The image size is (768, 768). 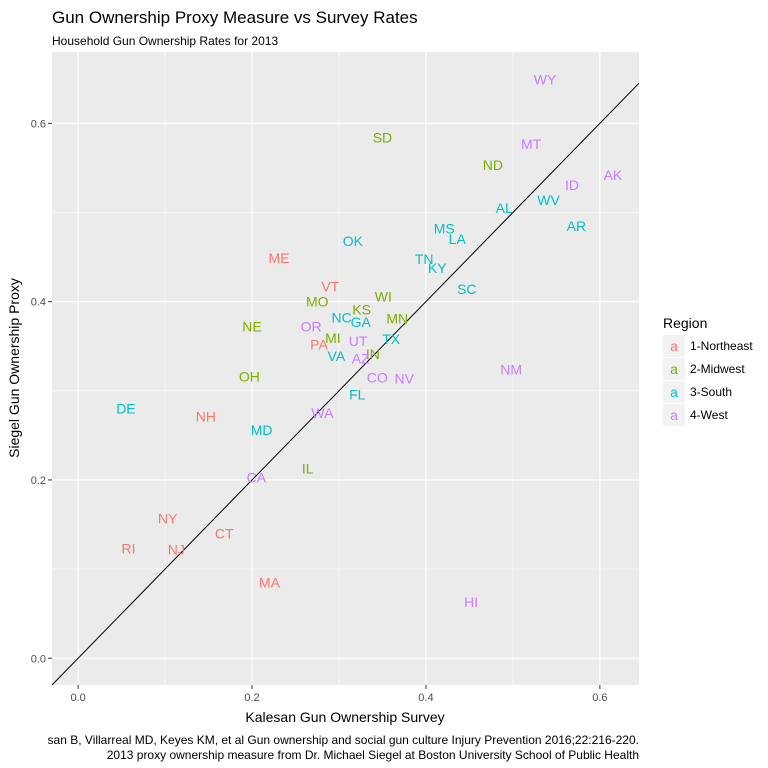 What do you see at coordinates (717, 369) in the screenshot?
I see `legend-entry-label: 2-Midwest` at bounding box center [717, 369].